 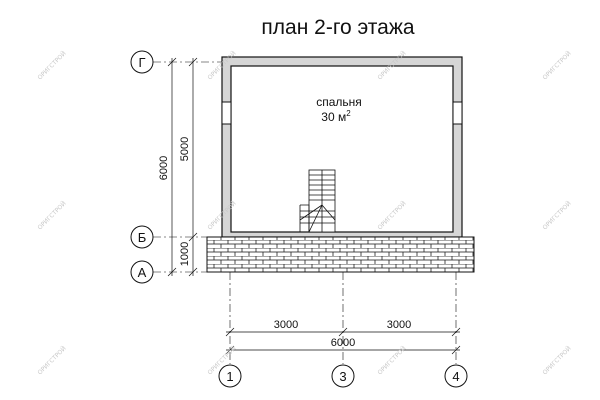 I want to click on horizontal-dimension-lines, so click(x=343, y=341).